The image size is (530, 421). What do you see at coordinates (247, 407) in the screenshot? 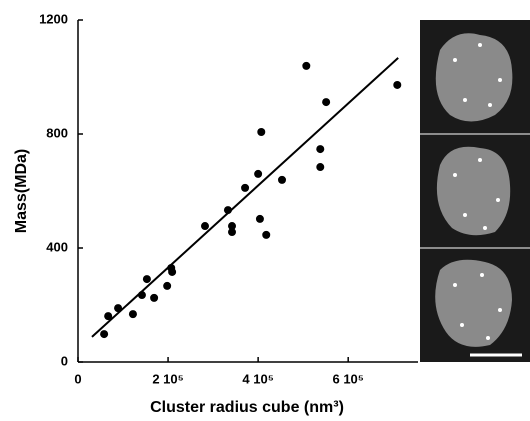
I see `x-axis-label: Cluster radius cube (nm³)` at bounding box center [247, 407].